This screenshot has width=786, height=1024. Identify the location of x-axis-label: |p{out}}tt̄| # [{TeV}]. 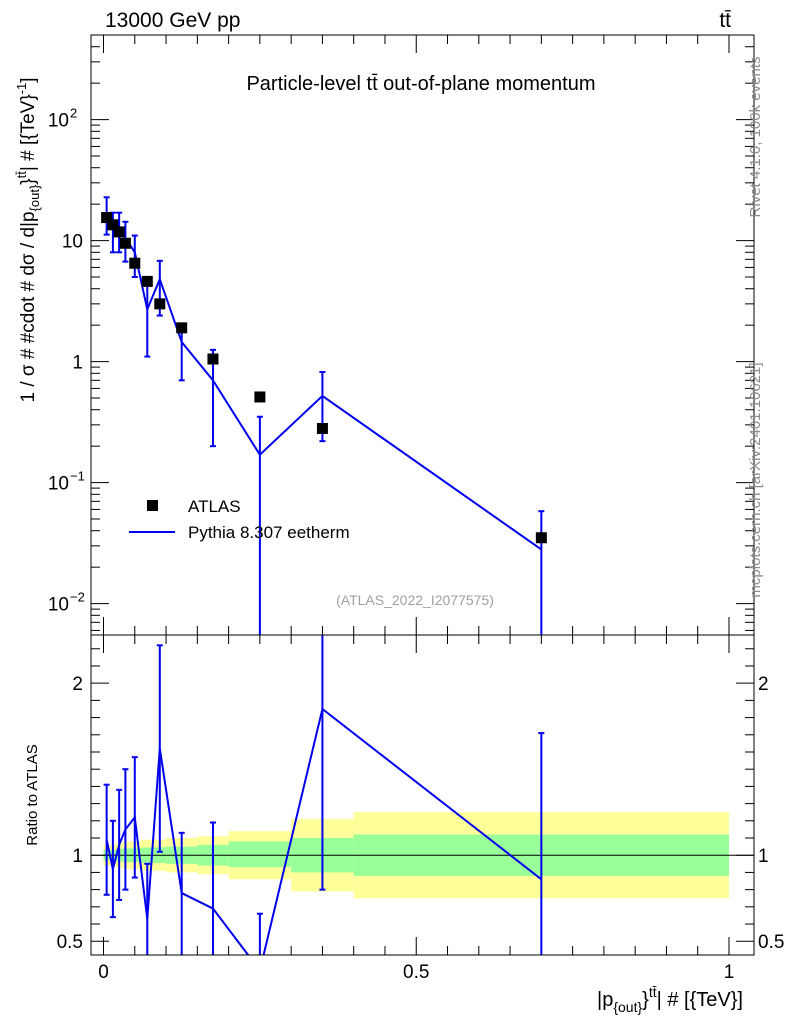
(670, 999).